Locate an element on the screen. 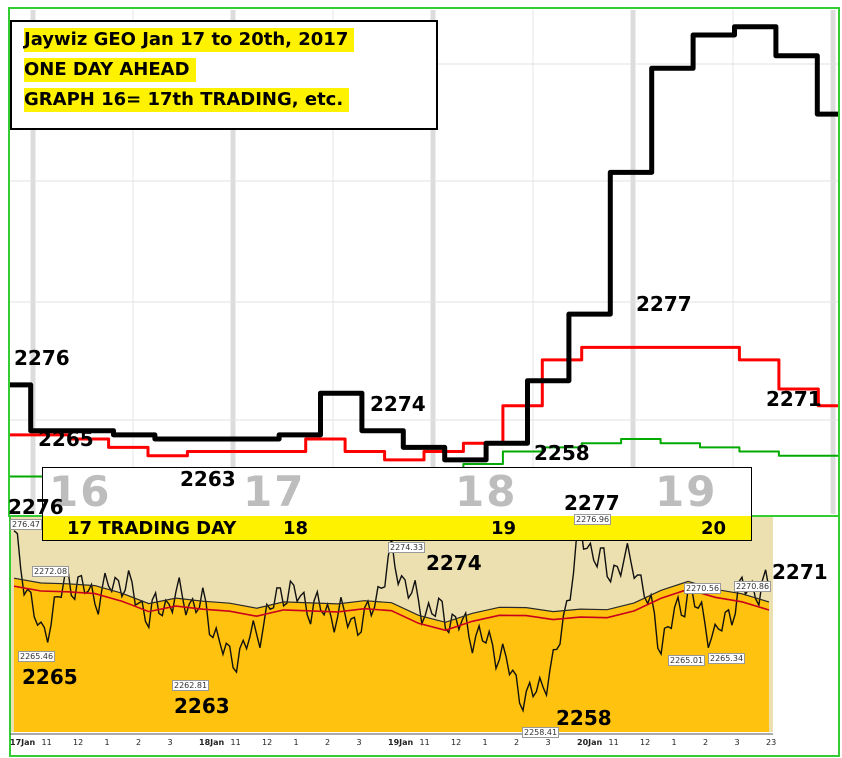 This screenshot has width=842, height=758. top-annotation-2277: 2277 is located at coordinates (664, 304).